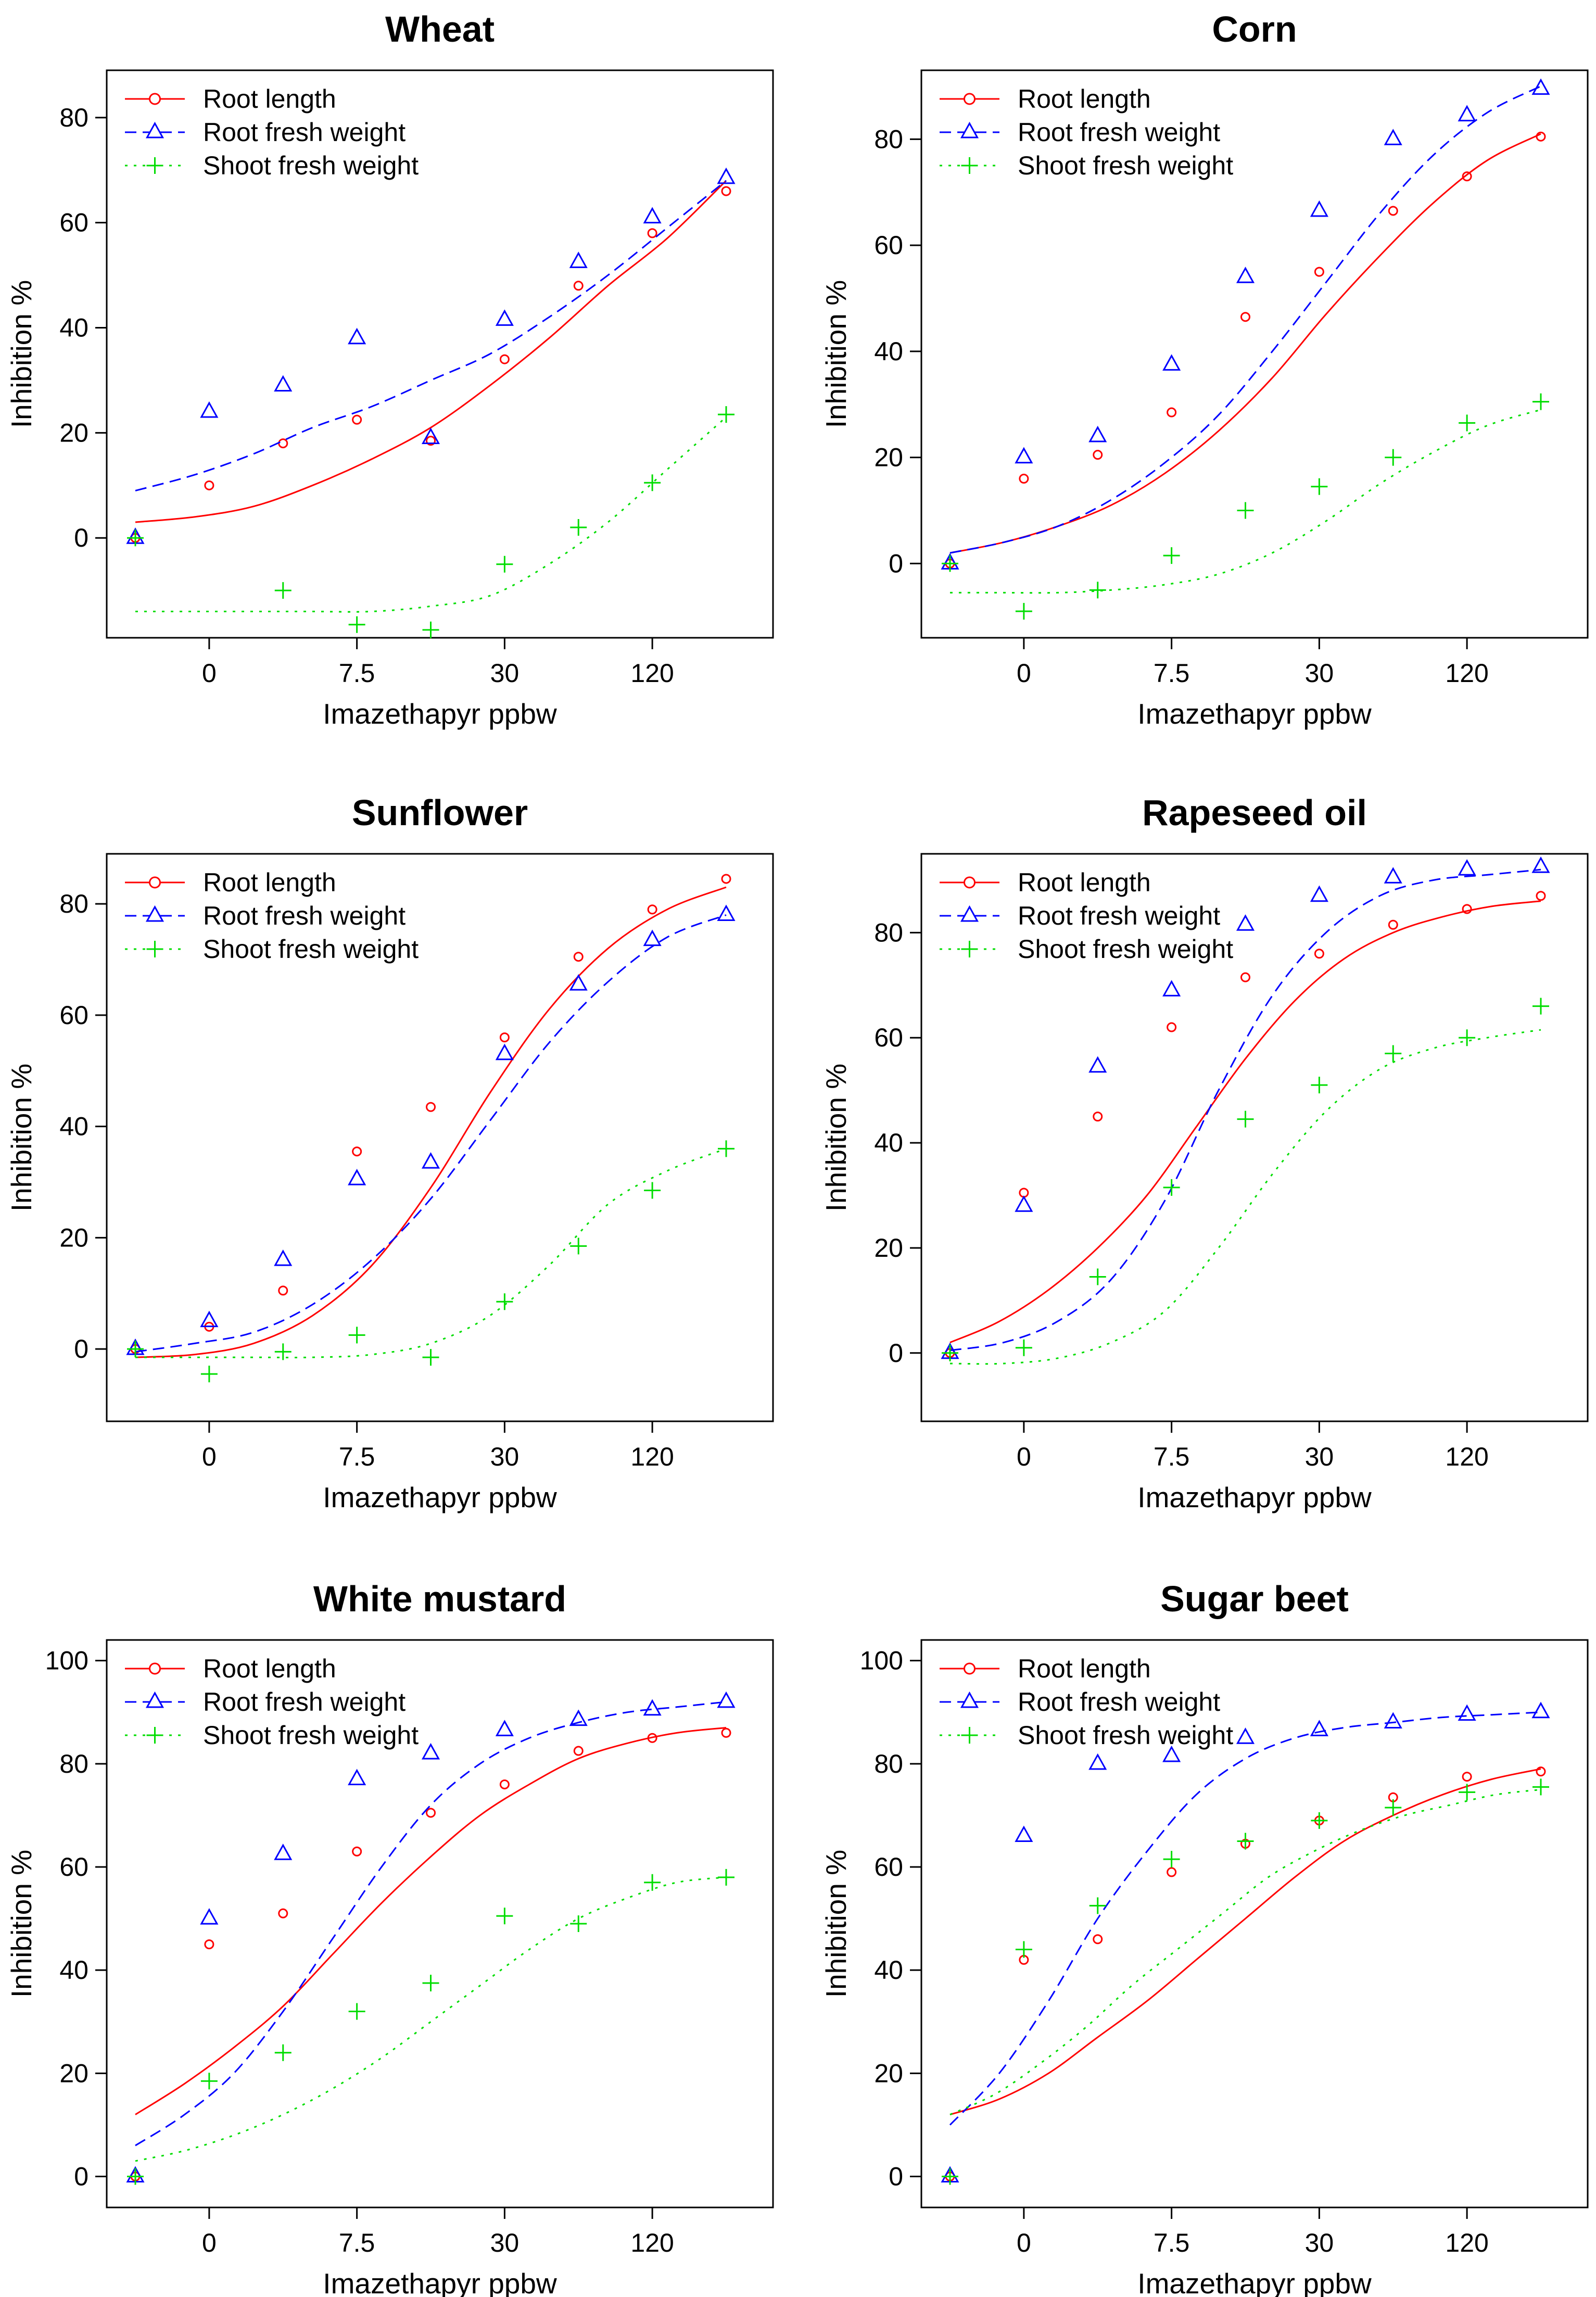 The width and height of the screenshot is (1596, 2297). I want to click on y-tick-label: 40, so click(888, 1142).